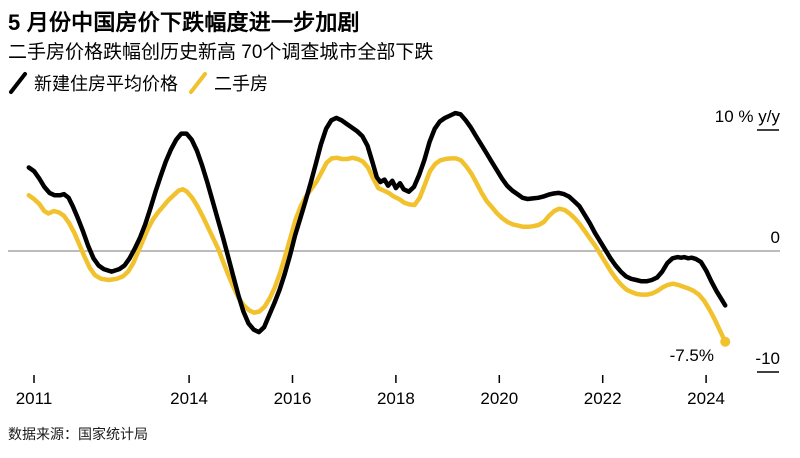  Describe the element at coordinates (241, 84) in the screenshot. I see `legend-label-secondhand: 二手房` at that location.